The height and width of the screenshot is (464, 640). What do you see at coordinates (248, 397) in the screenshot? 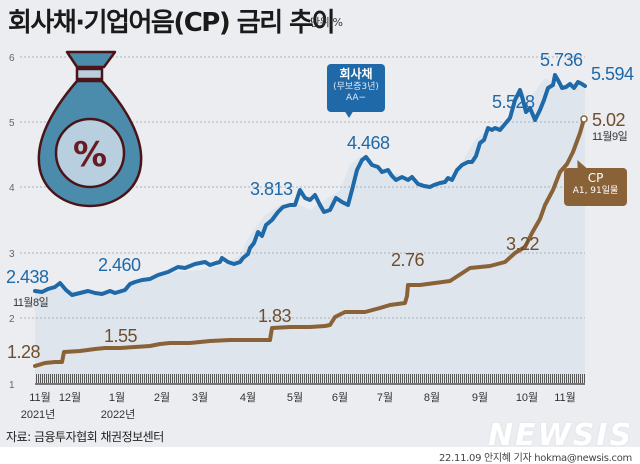
I see `svg-text: 4월` at bounding box center [248, 397].